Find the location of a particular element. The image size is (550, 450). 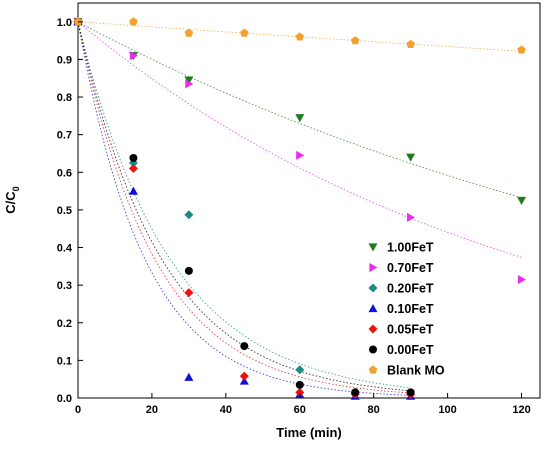

y-tick-label: 0.0 is located at coordinates (64, 399).